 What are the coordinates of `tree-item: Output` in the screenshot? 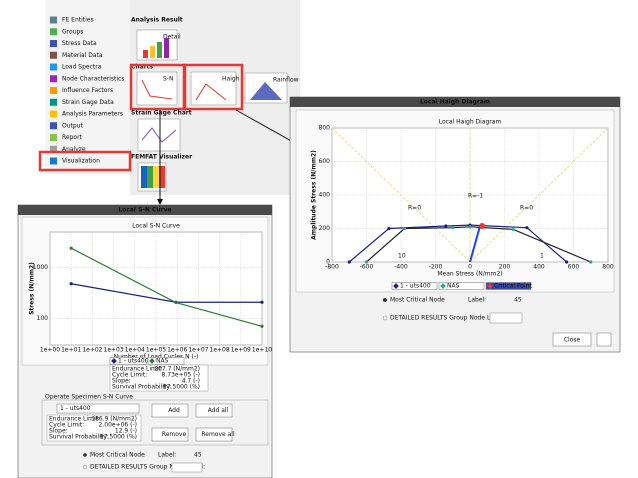 It's located at (72, 125).